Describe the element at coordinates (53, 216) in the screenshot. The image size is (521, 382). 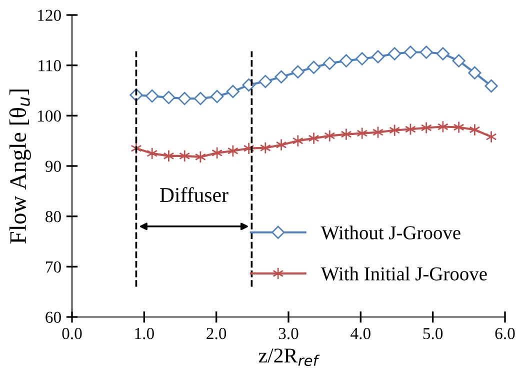
I see `y-tick-label: 80` at that location.